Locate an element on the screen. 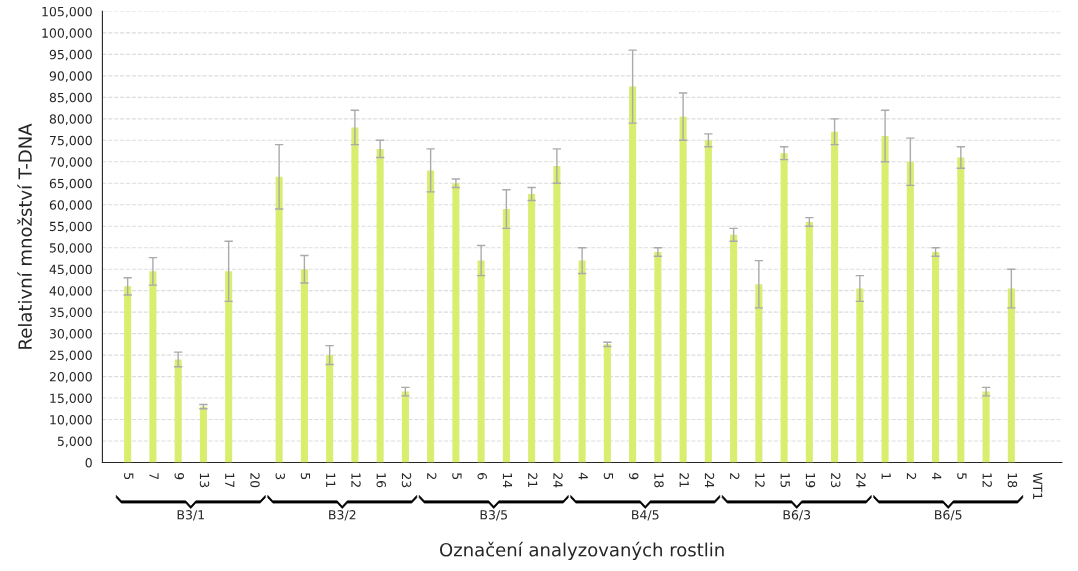 The height and width of the screenshot is (571, 1078). x-tick-label: 3 is located at coordinates (280, 476).